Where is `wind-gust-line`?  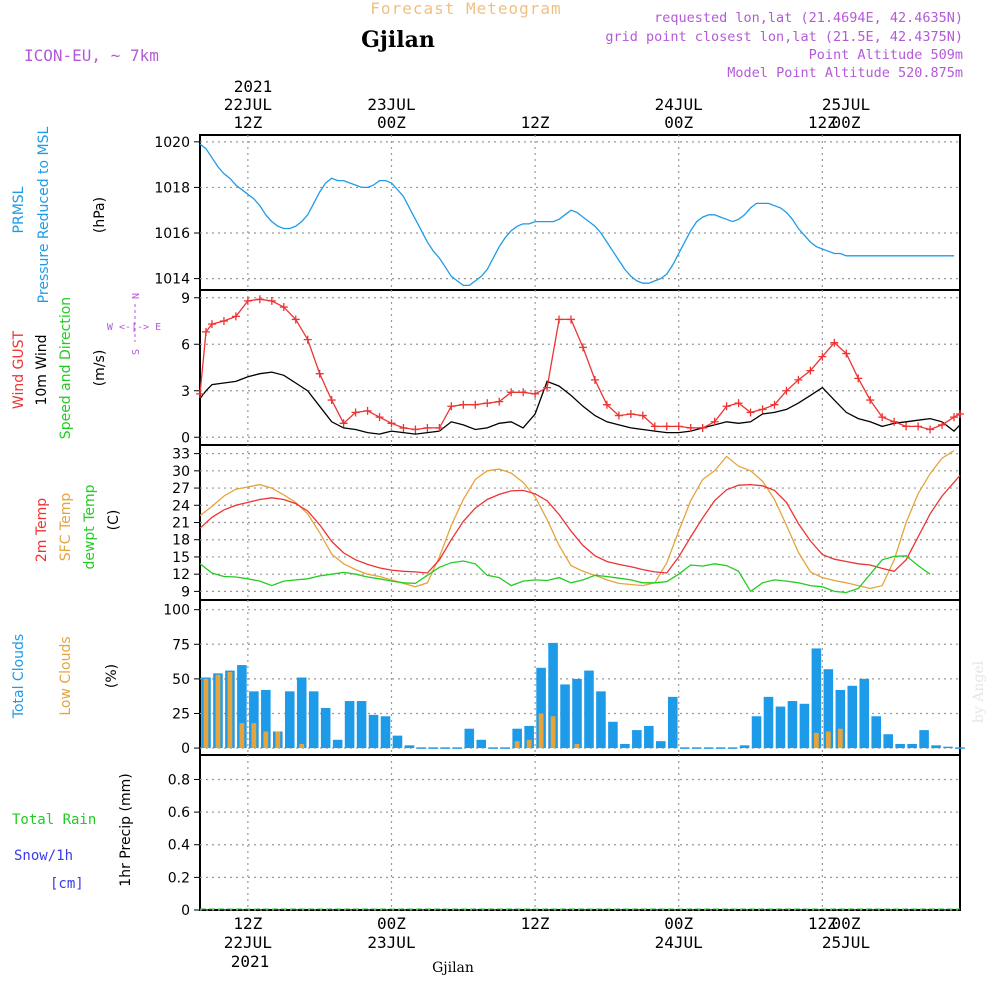
wind-gust-line is located at coordinates (580, 364).